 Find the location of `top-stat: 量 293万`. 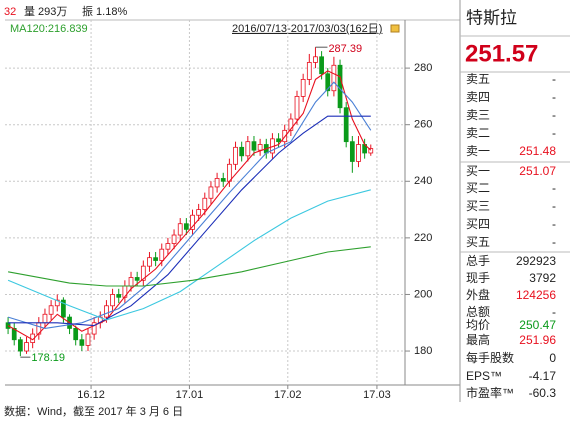

top-stat: 量 293万 is located at coordinates (45, 11).